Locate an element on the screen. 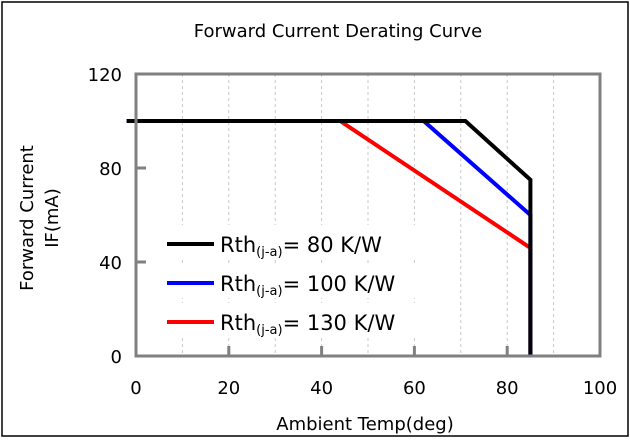 This screenshot has width=630, height=443. y-tick-label: 0 is located at coordinates (116, 357).